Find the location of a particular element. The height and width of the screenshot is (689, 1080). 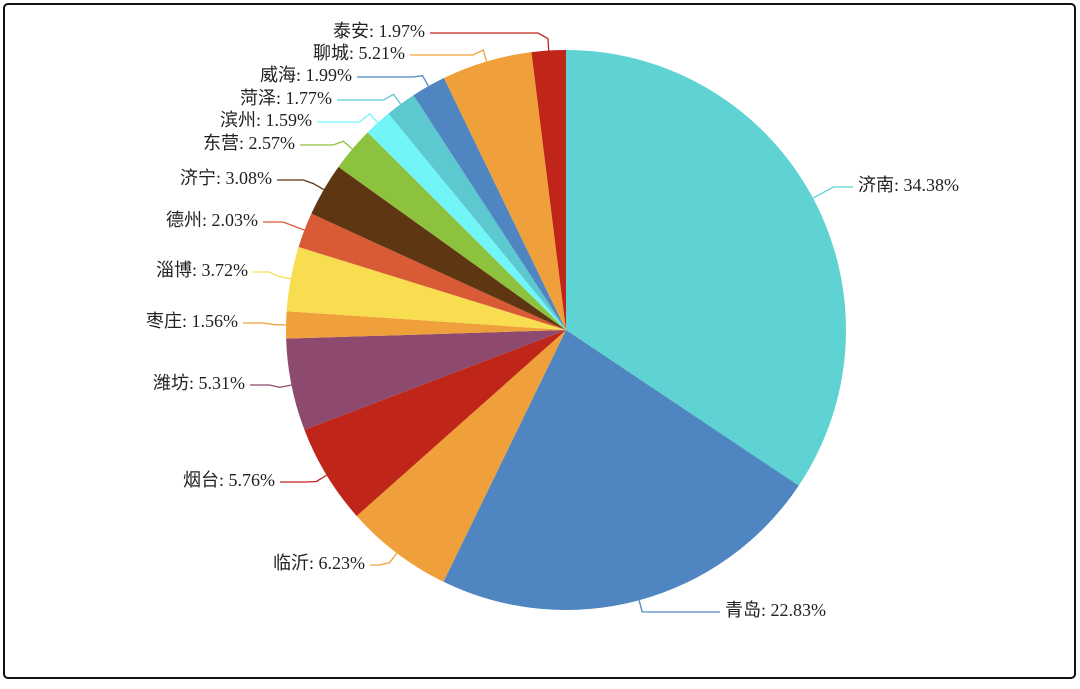

data-label: 菏泽: 1.77% is located at coordinates (286, 98).